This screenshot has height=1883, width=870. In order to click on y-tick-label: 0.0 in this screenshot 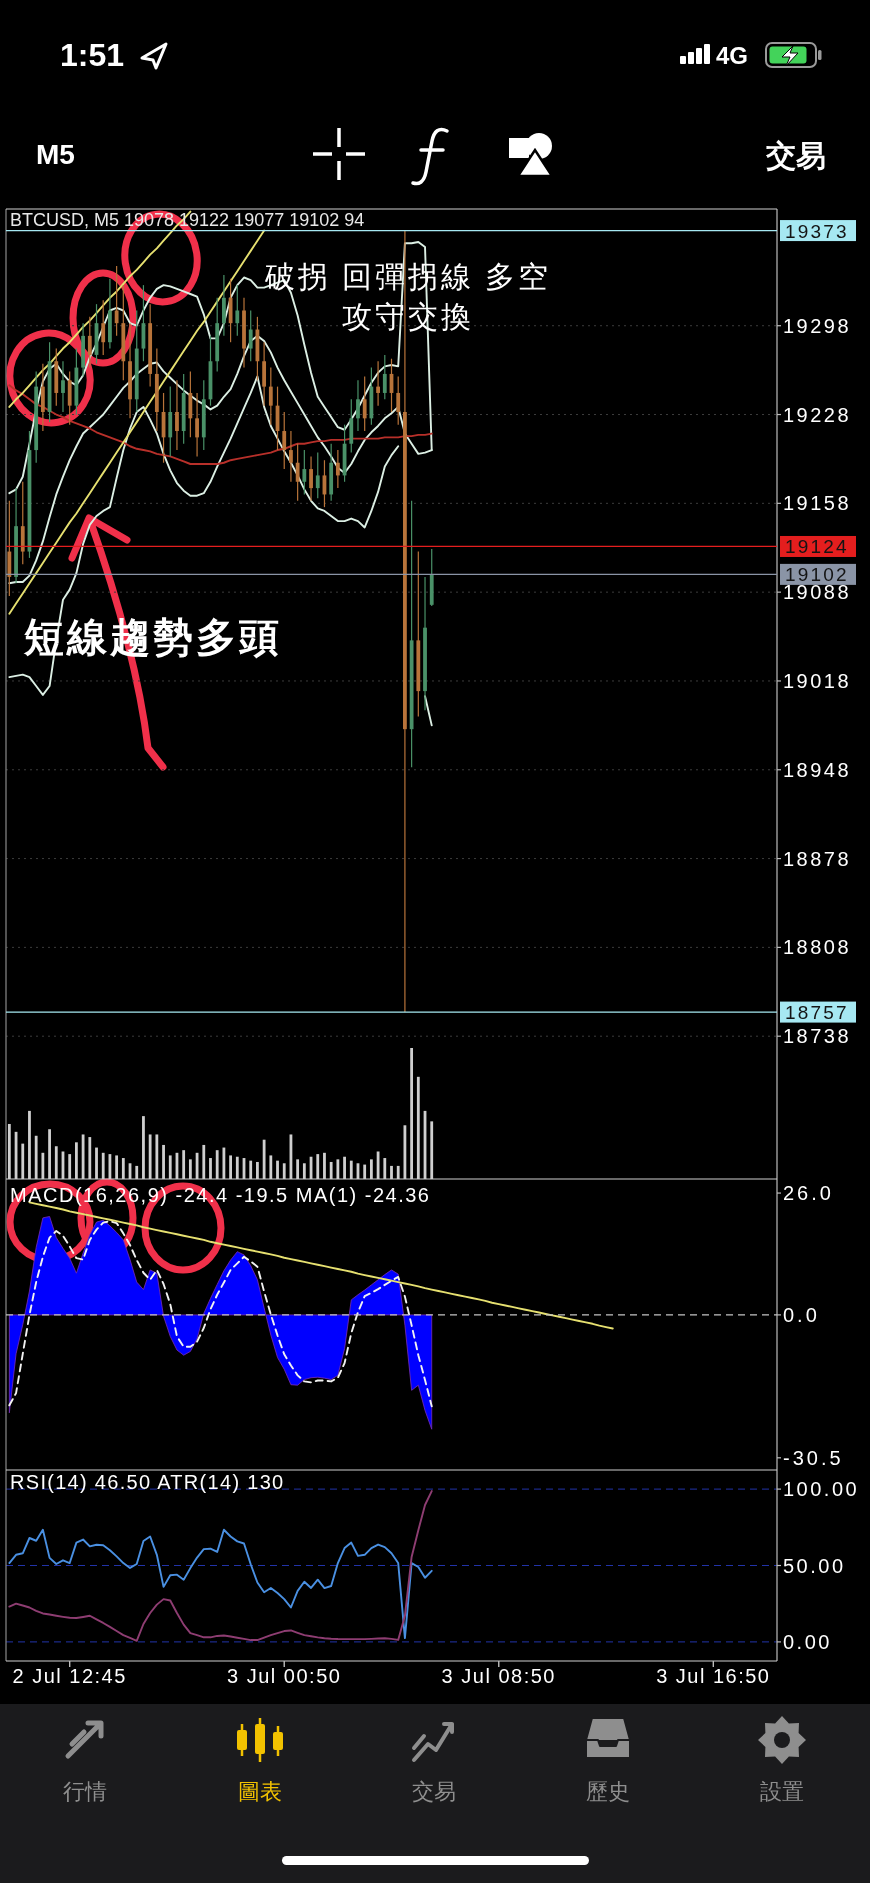, I will do `click(801, 1314)`.